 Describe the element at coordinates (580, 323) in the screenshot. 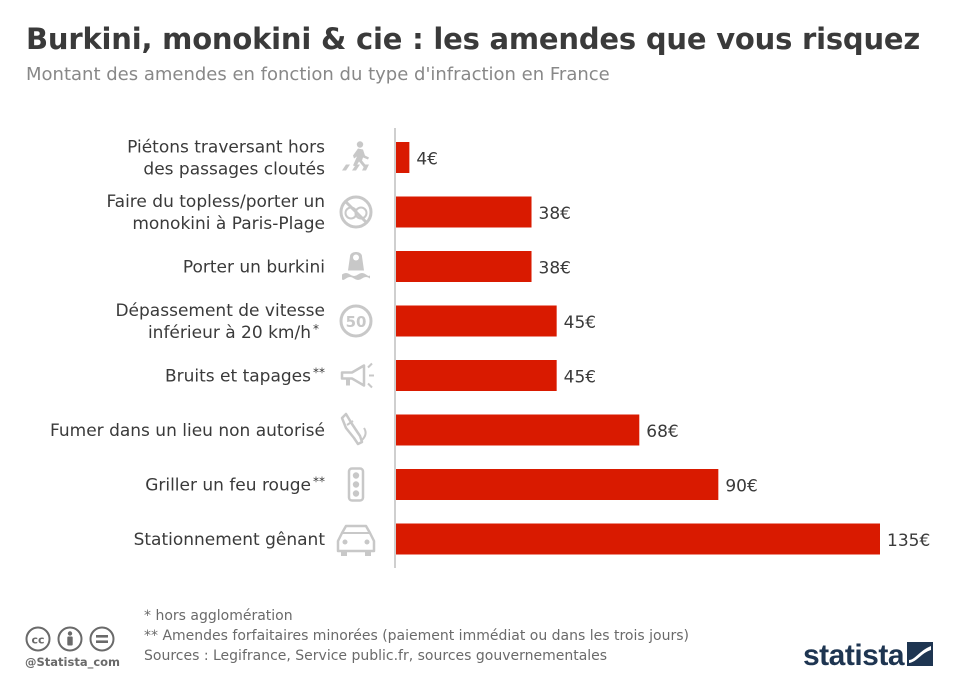

I see `value-label-3: 45€` at that location.